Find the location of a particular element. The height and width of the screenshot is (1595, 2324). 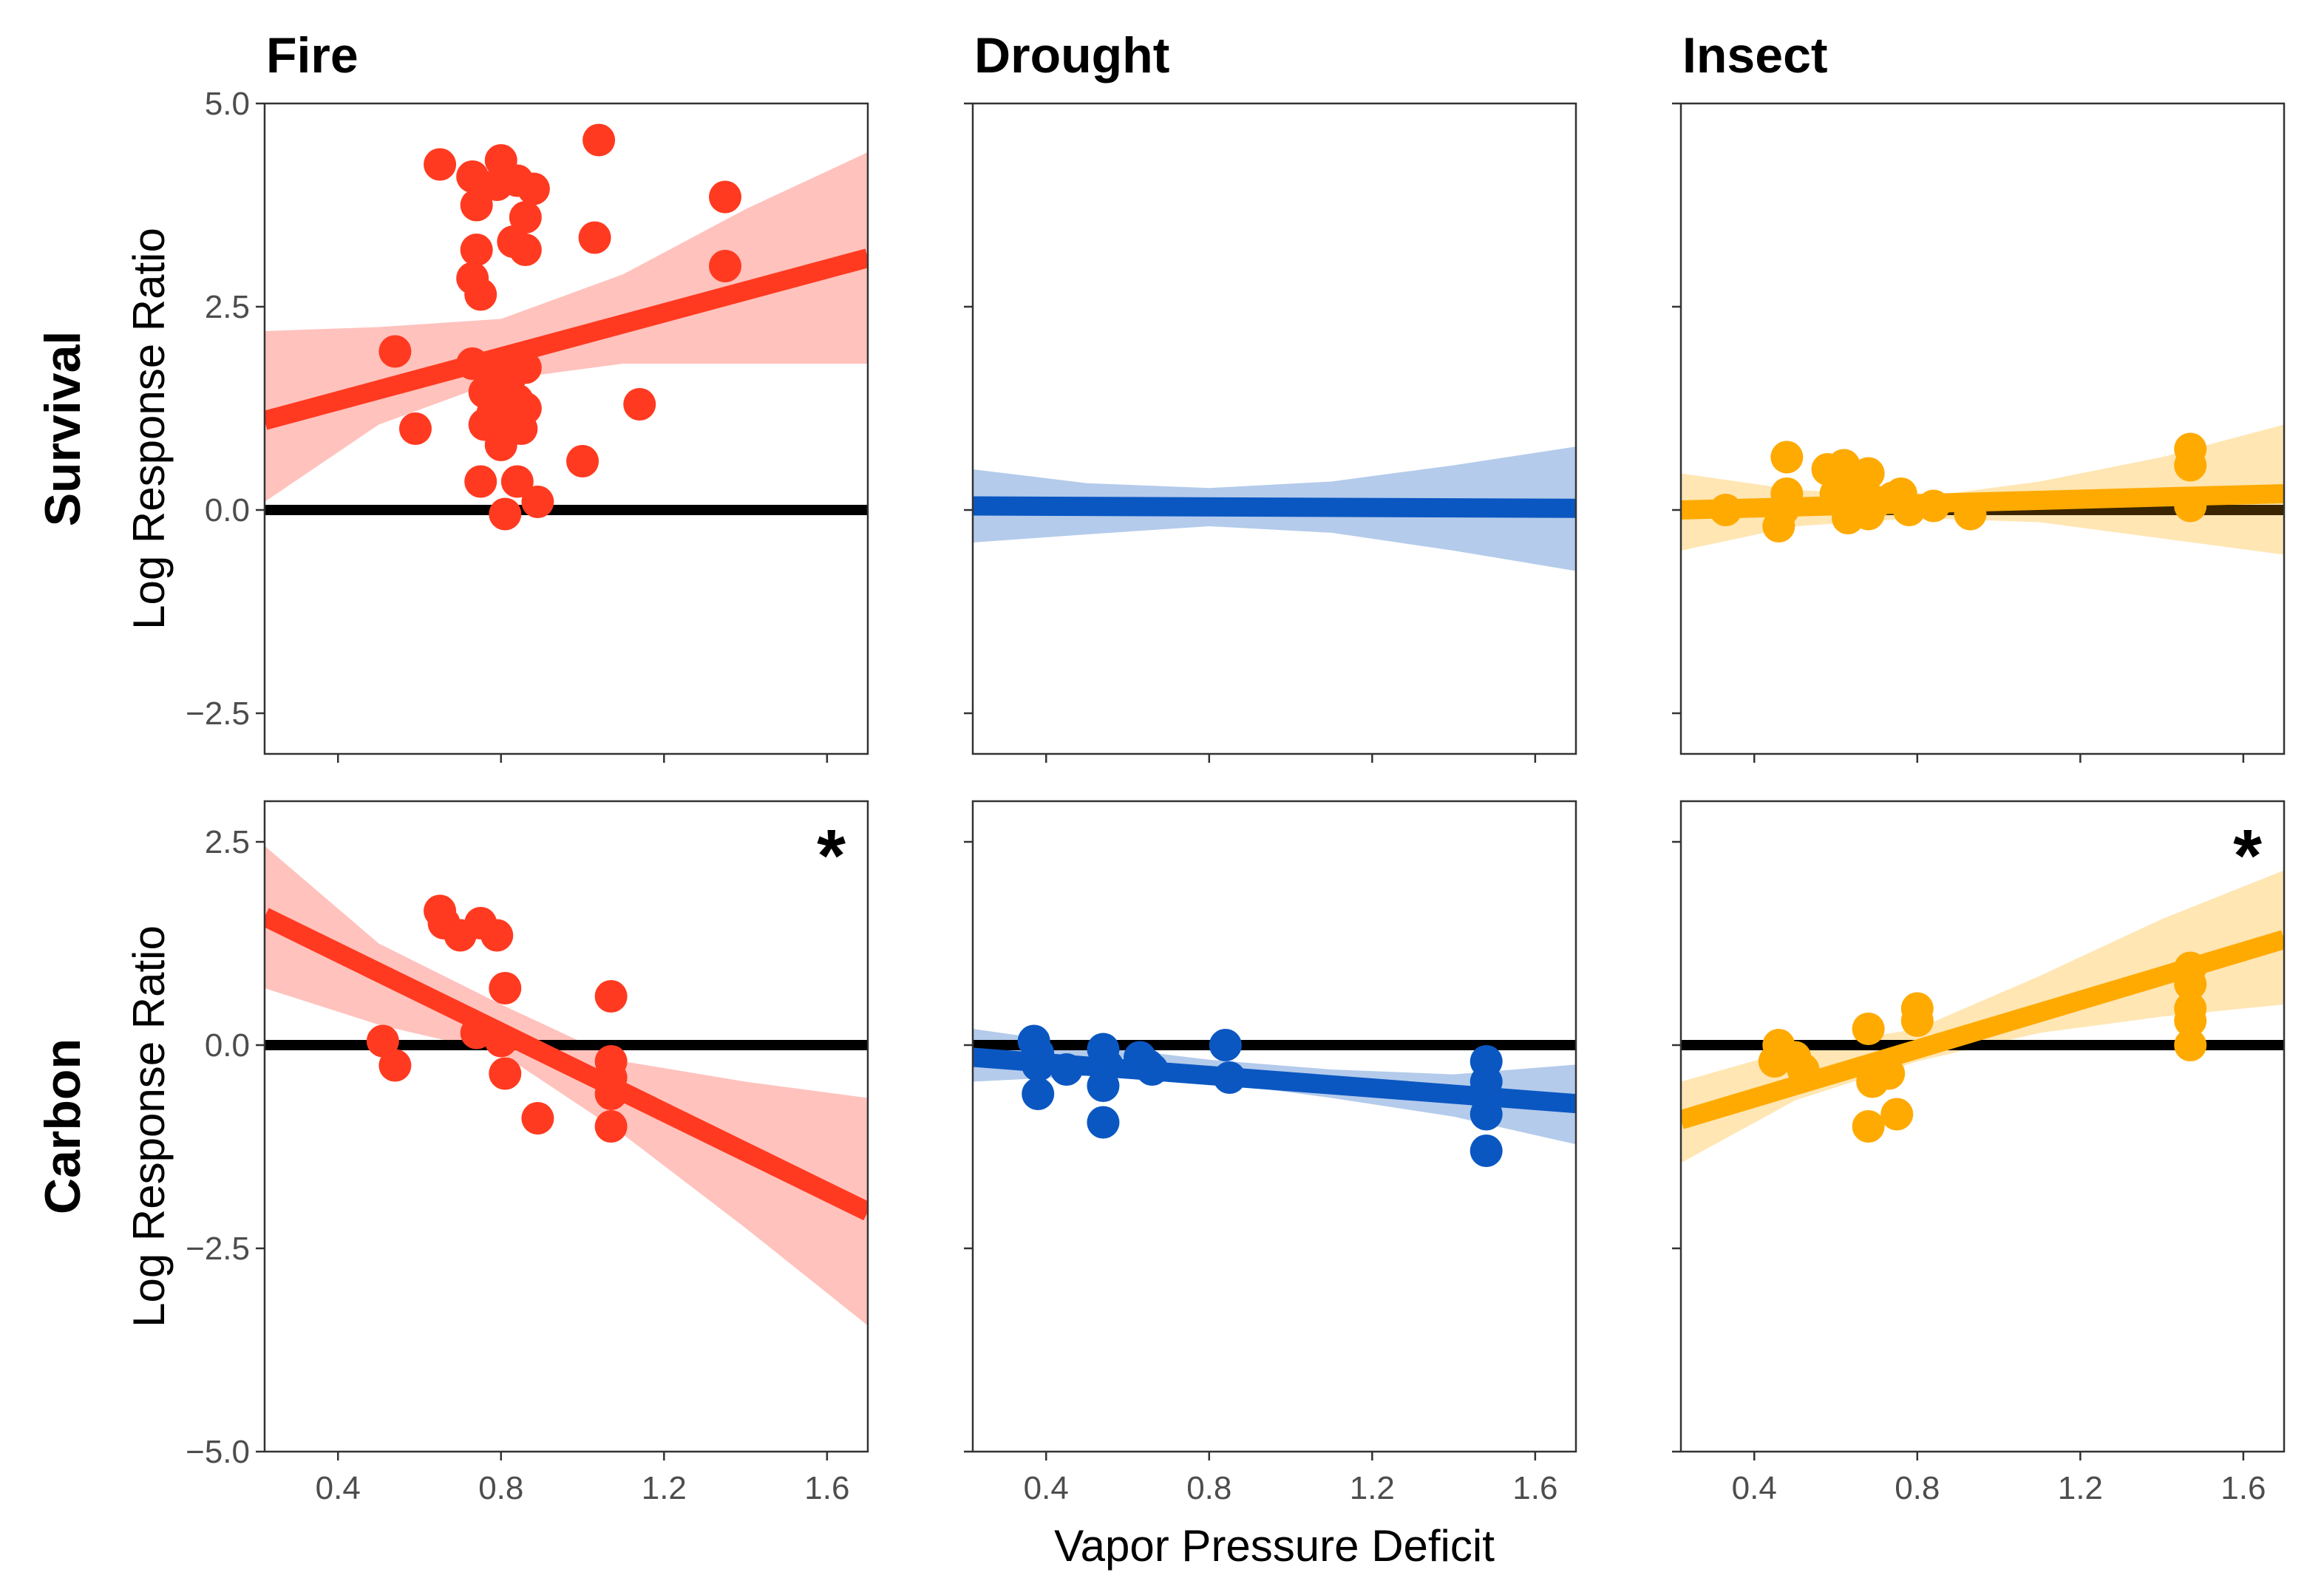

significance-marker-carbon-insect: * is located at coordinates (2247, 855).